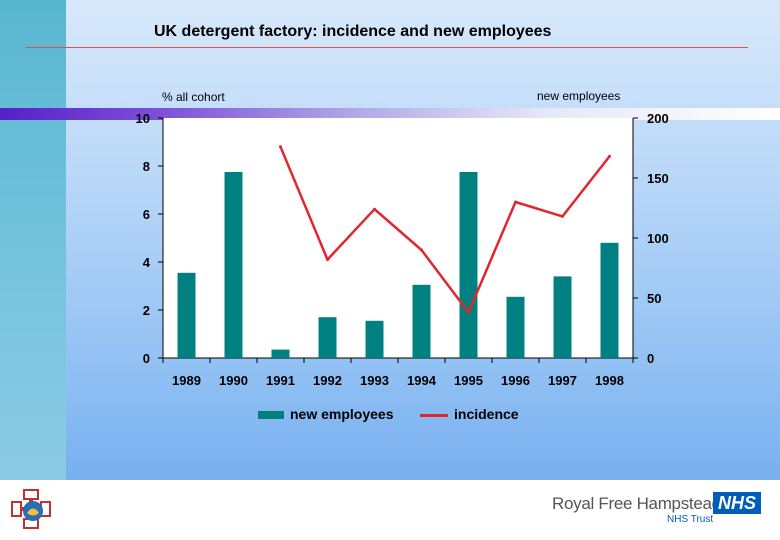 Image resolution: width=780 pixels, height=540 pixels. I want to click on x-tick-label: 1991, so click(280, 380).